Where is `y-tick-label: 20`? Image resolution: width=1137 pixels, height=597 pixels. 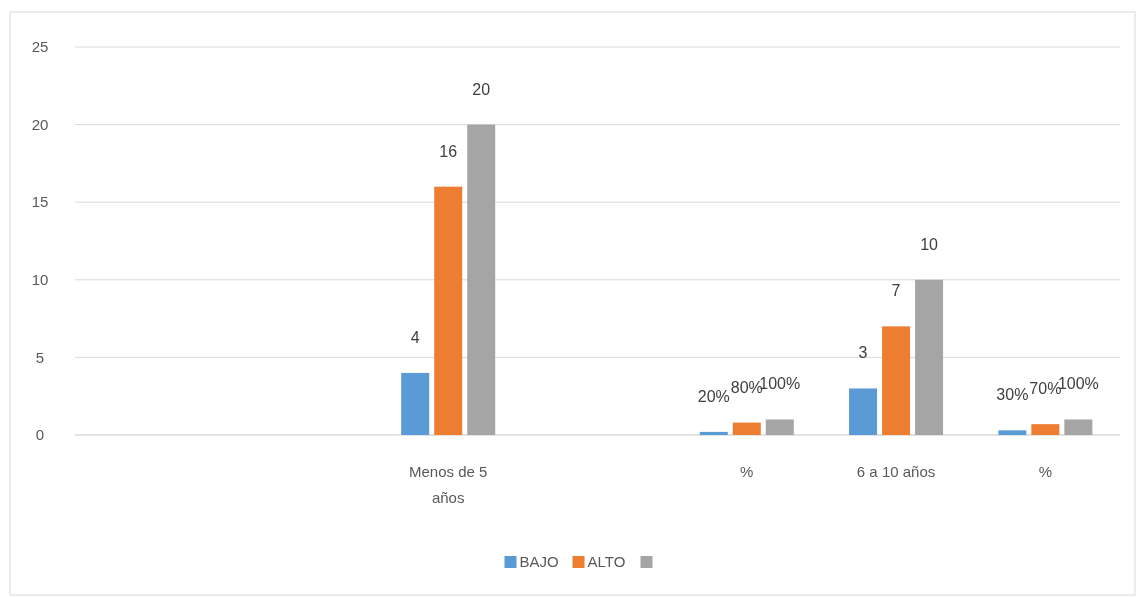
y-tick-label: 20 is located at coordinates (40, 124).